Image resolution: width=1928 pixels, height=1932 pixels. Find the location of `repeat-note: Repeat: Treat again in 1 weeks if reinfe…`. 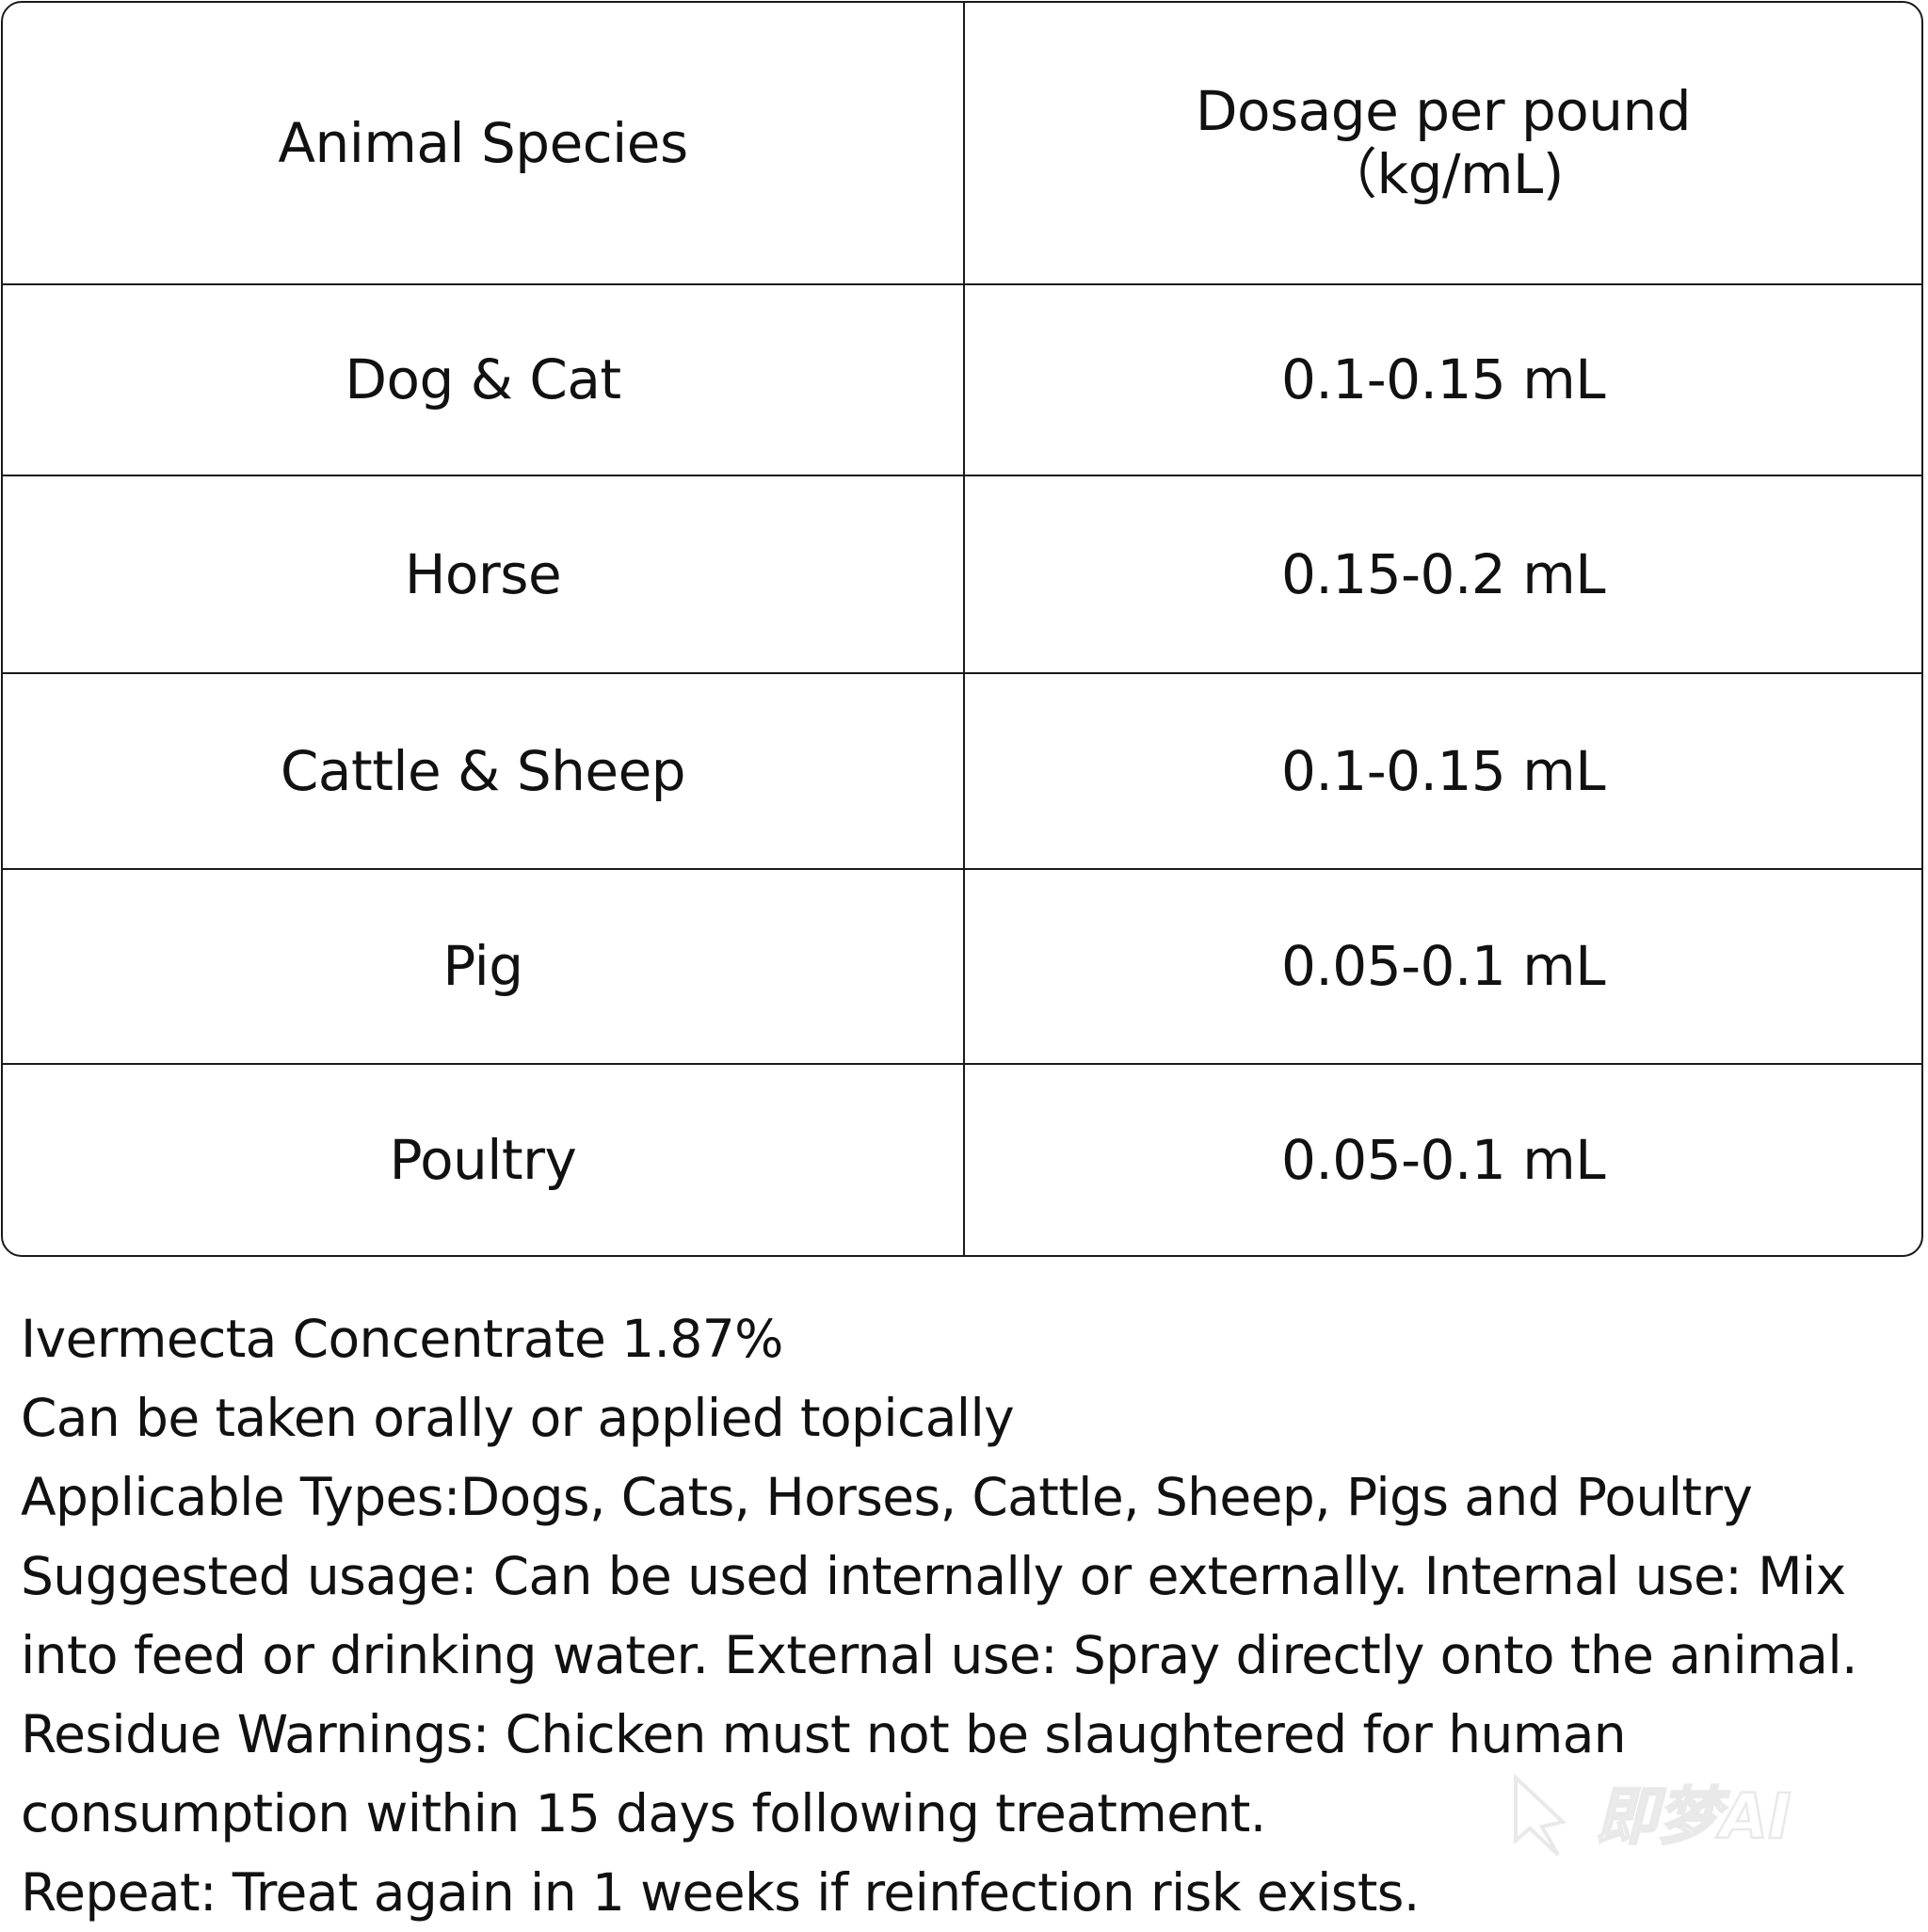

repeat-note: Repeat: Treat again in 1 weeks if reinfe… is located at coordinates (720, 1892).